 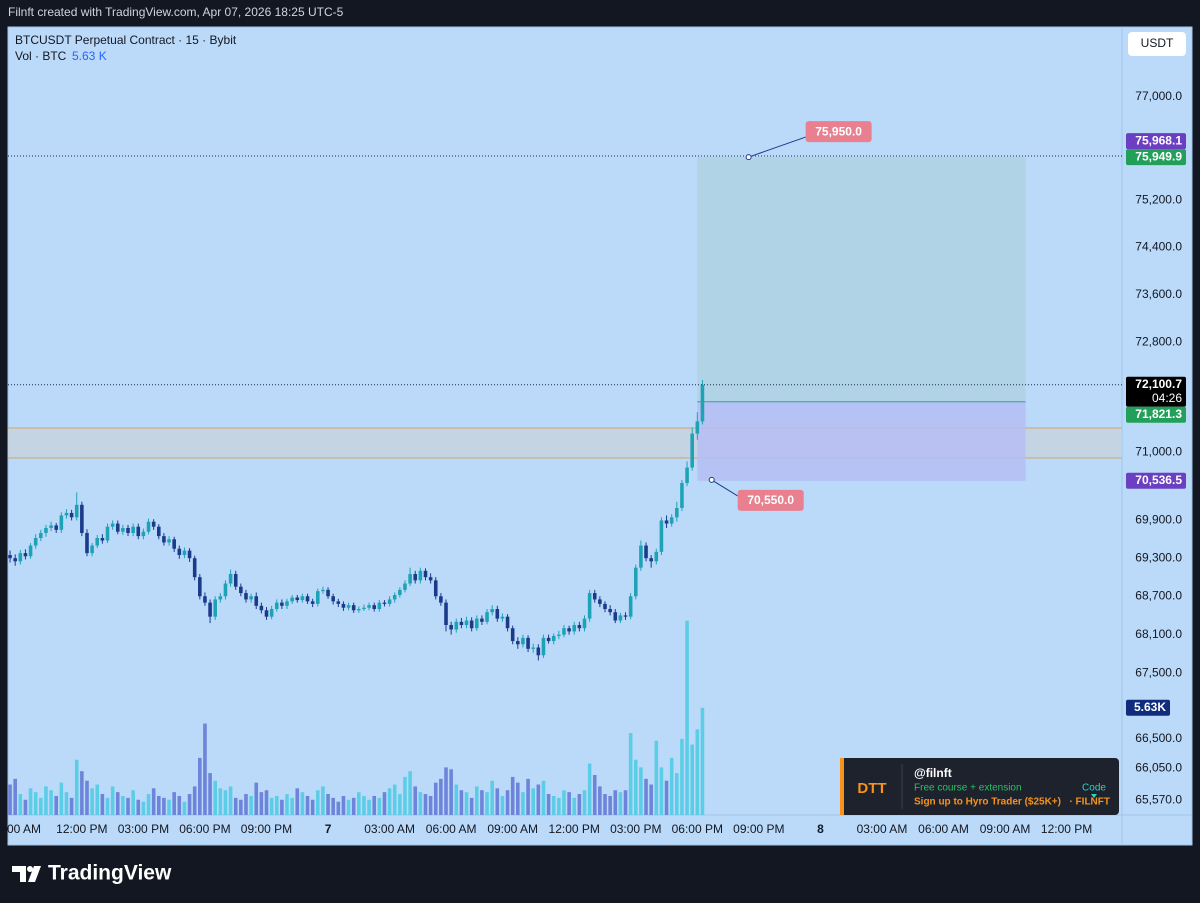 What do you see at coordinates (1158, 451) in the screenshot?
I see `y-tick-label: 71,000.0` at bounding box center [1158, 451].